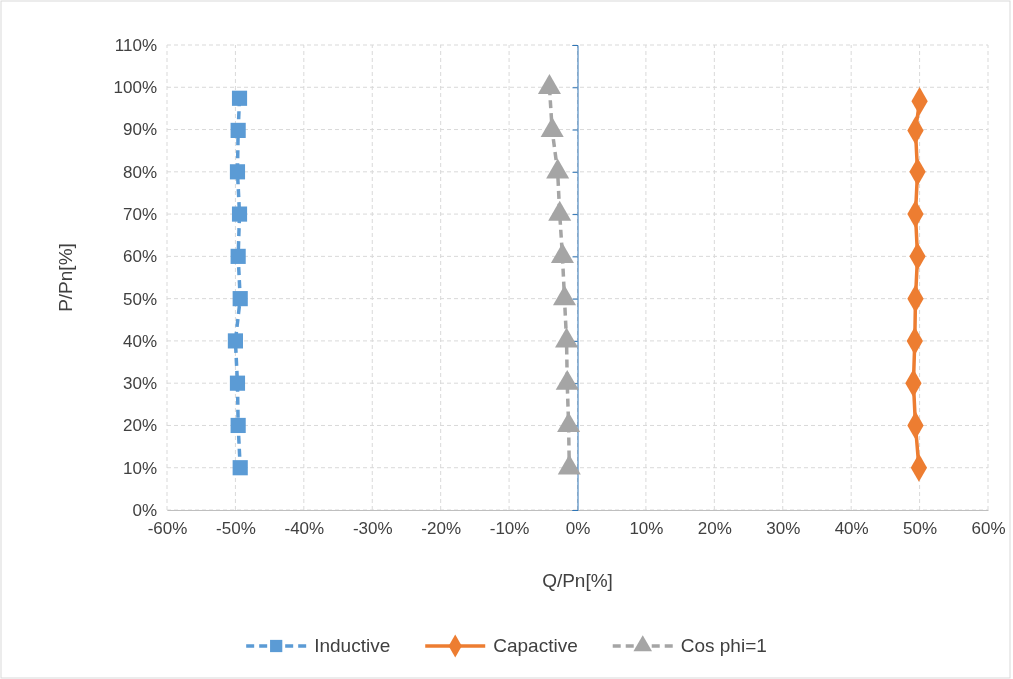 This screenshot has width=1013, height=679. Describe the element at coordinates (646, 529) in the screenshot. I see `x-tick-label: 10%` at that location.